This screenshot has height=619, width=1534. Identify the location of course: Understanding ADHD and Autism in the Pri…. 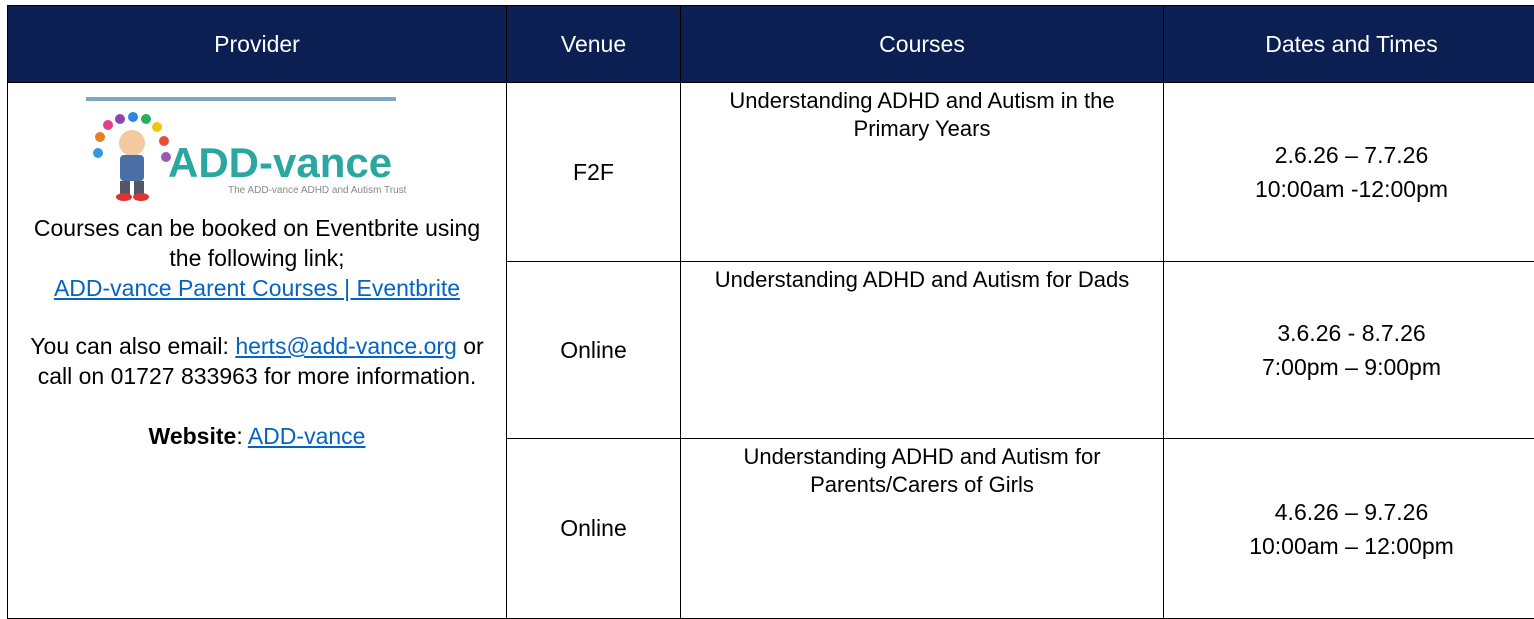
(922, 172).